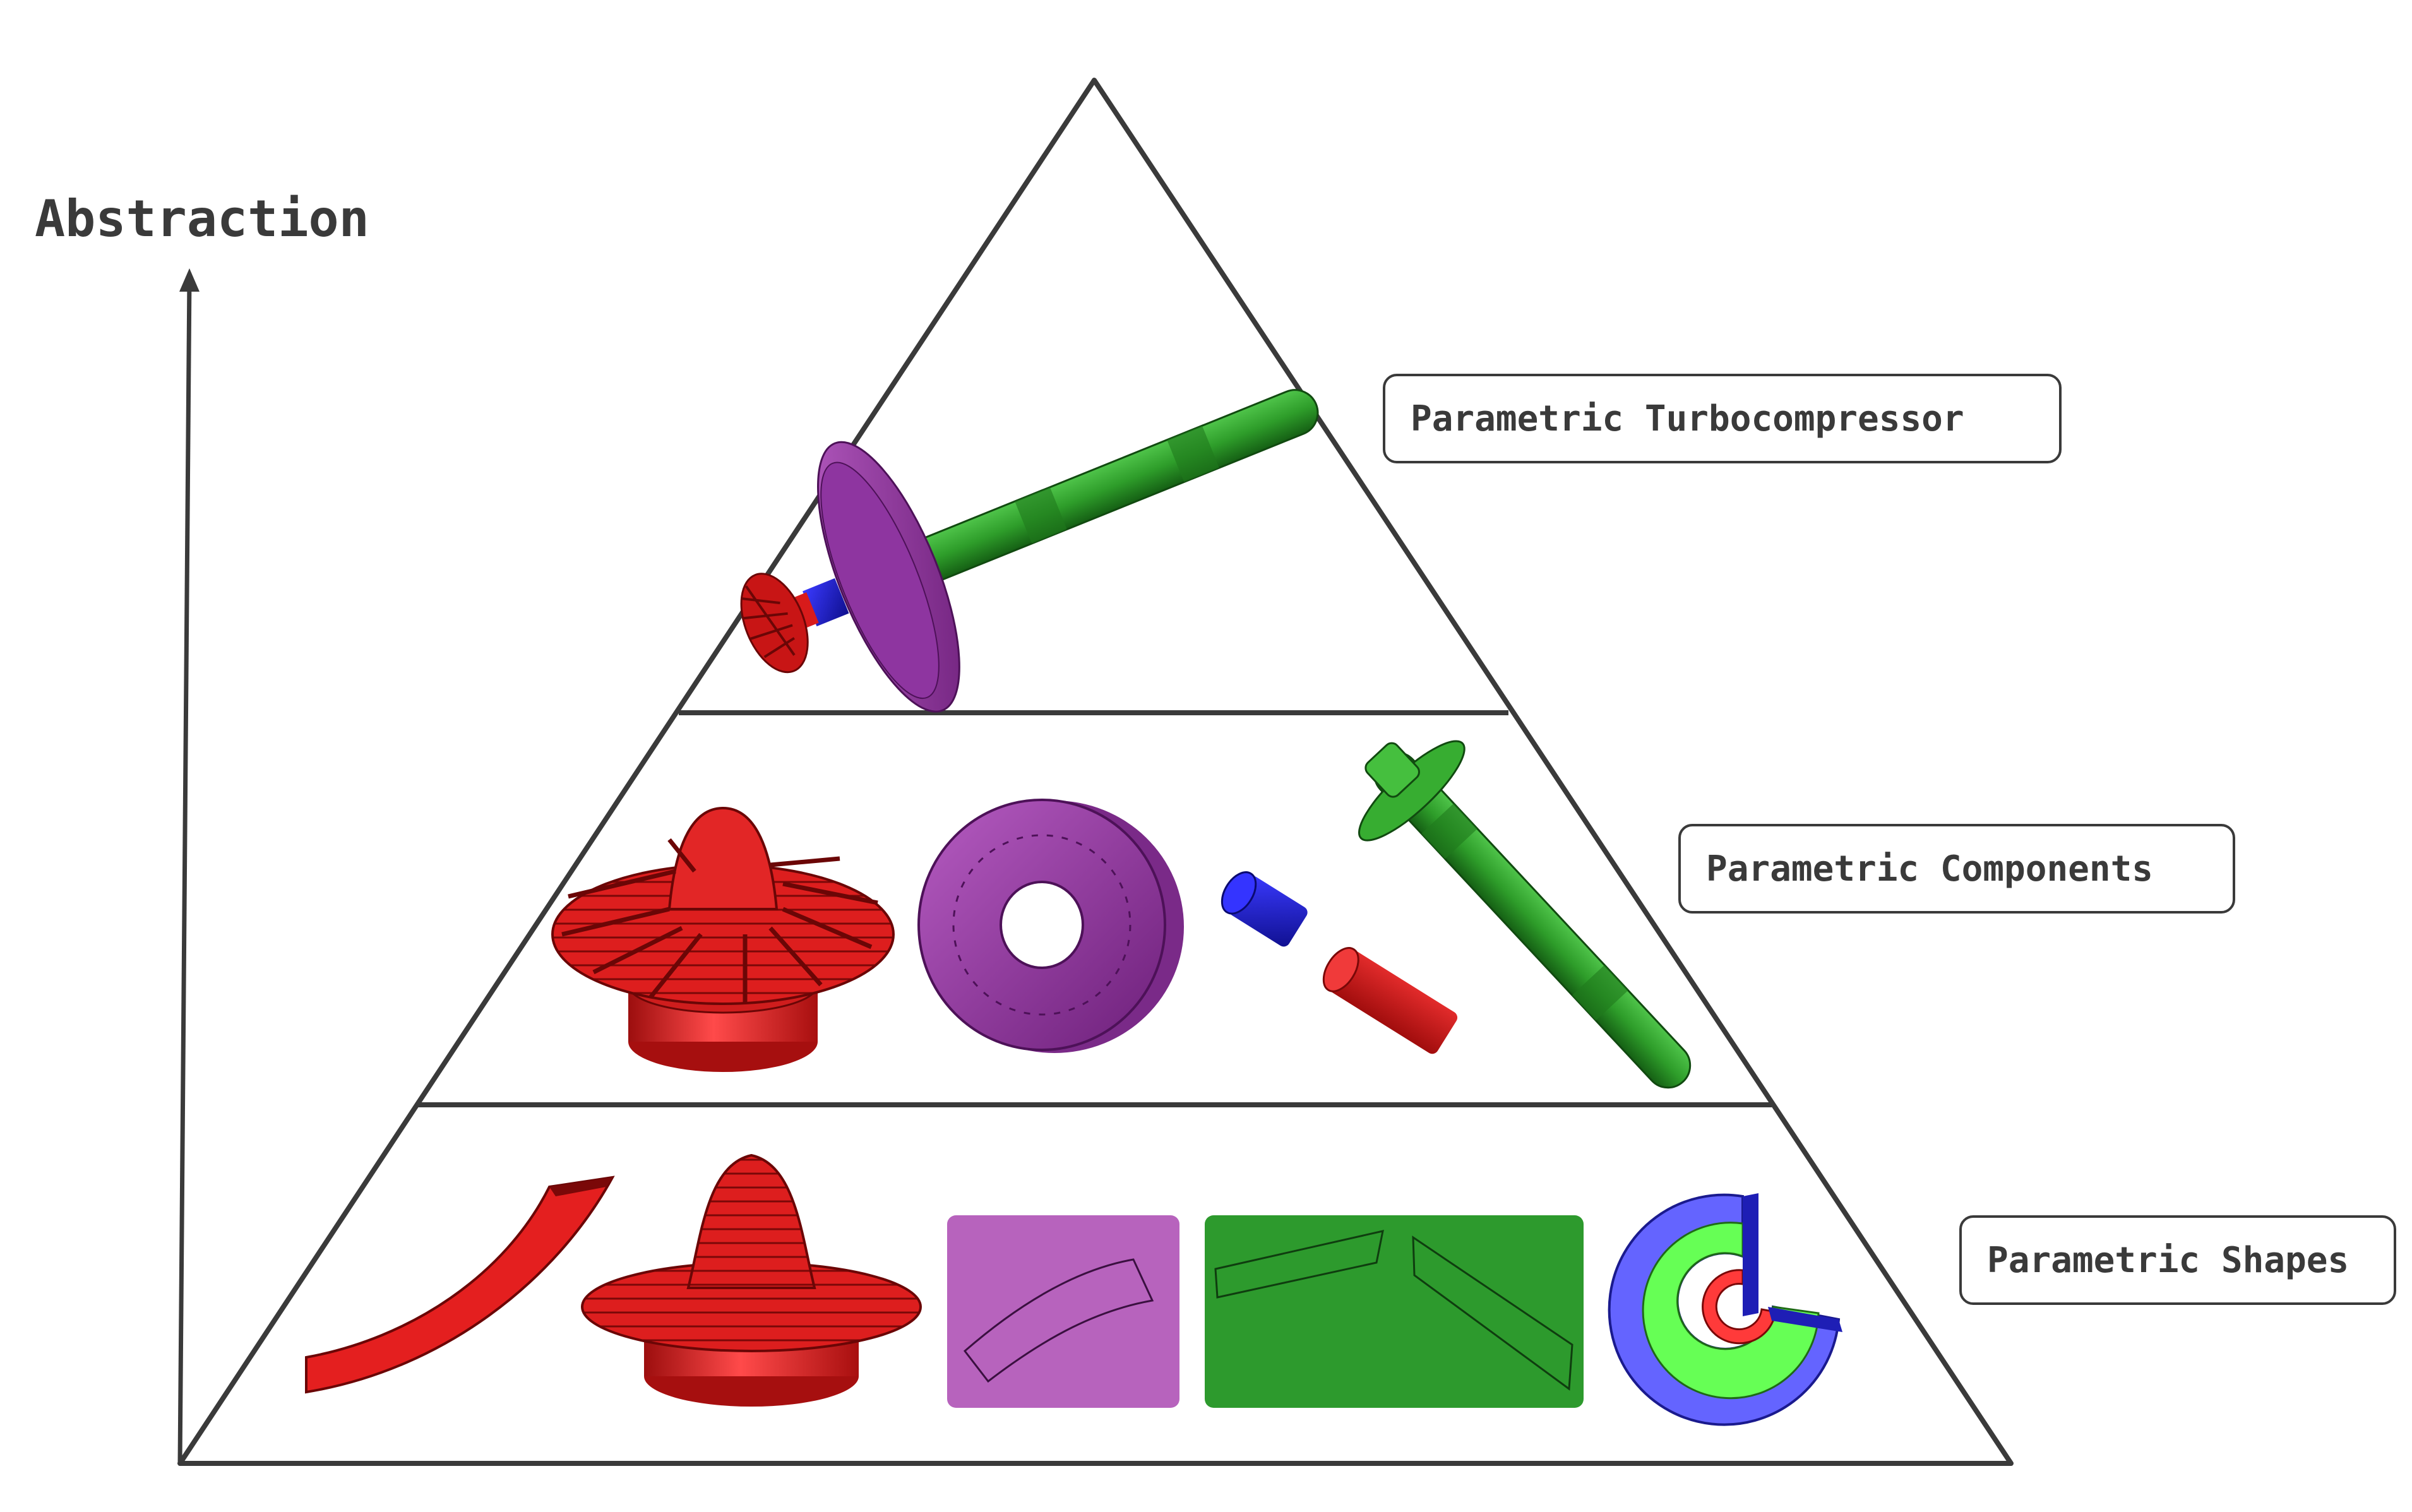  Describe the element at coordinates (1395, 1311) in the screenshot. I see `blade-sections-sketch-shape` at that location.